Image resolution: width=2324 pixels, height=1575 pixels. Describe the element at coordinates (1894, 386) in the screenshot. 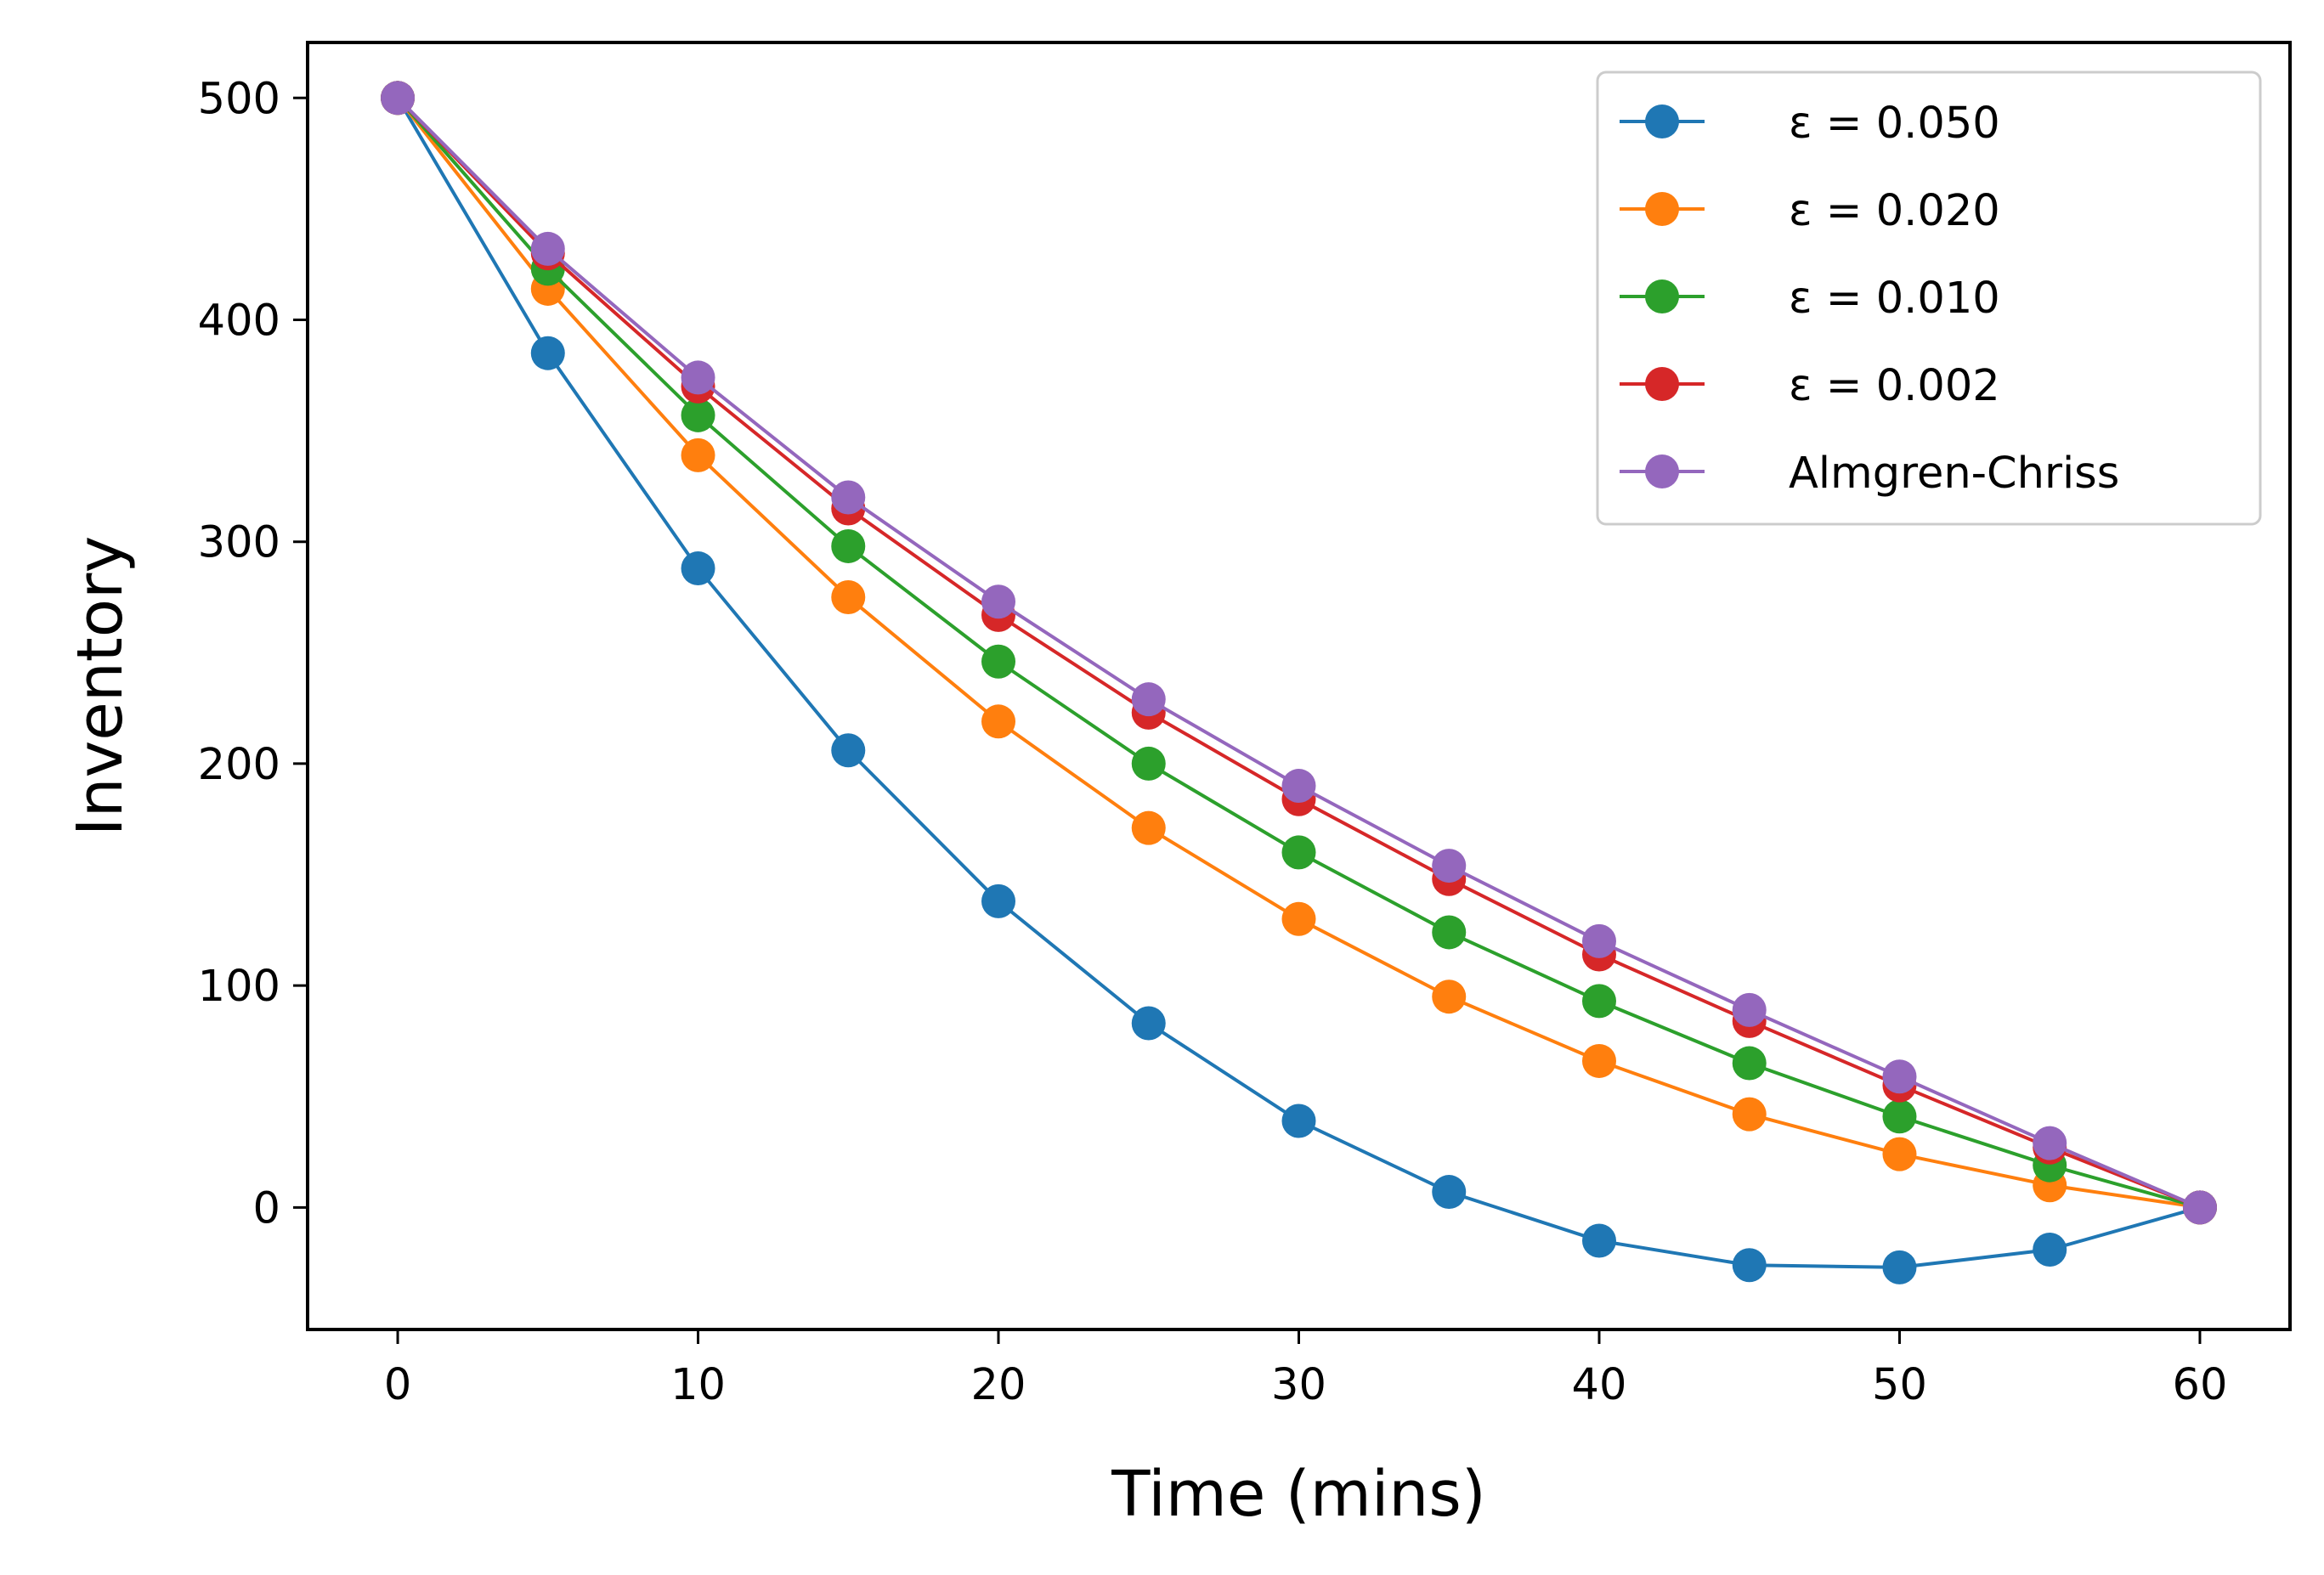

I see `legend-label: ε = 0.002` at that location.